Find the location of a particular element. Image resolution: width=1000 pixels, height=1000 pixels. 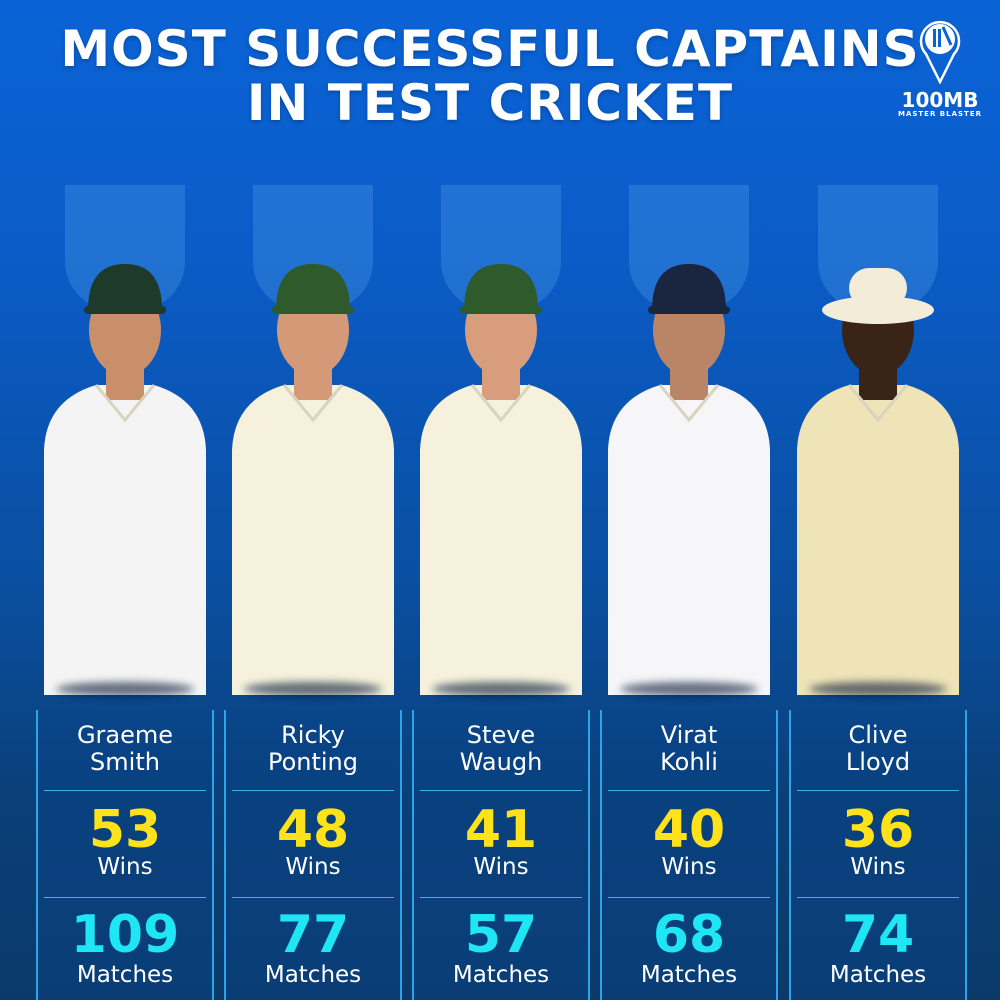

logo-brand: 100MB is located at coordinates (940, 100).